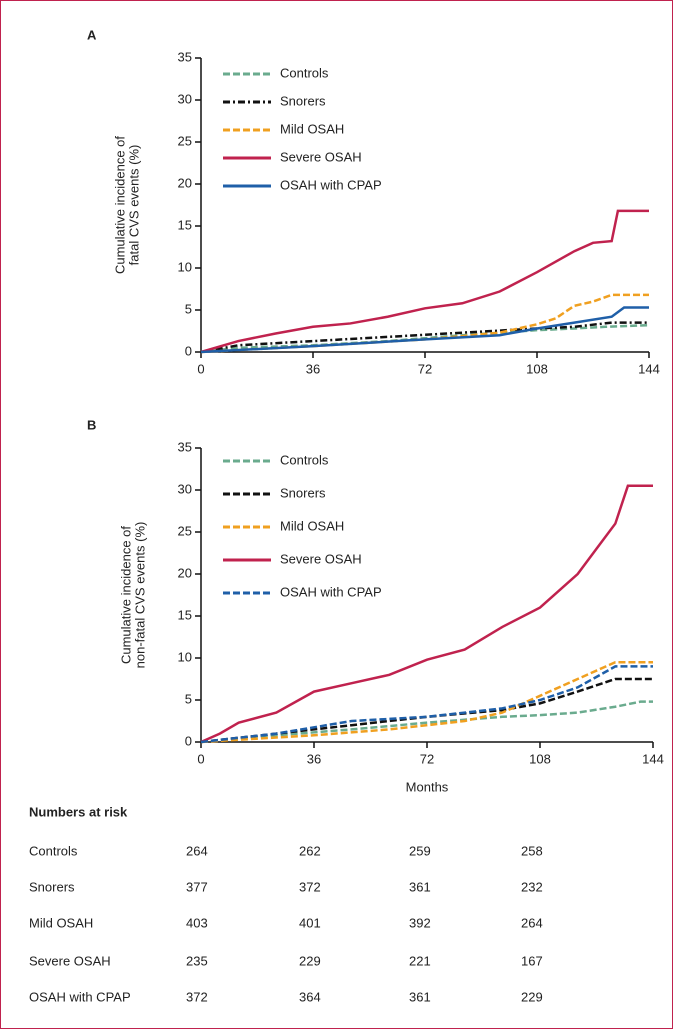 This screenshot has height=1029, width=673. I want to click on x-axis-label: Months, so click(427, 786).